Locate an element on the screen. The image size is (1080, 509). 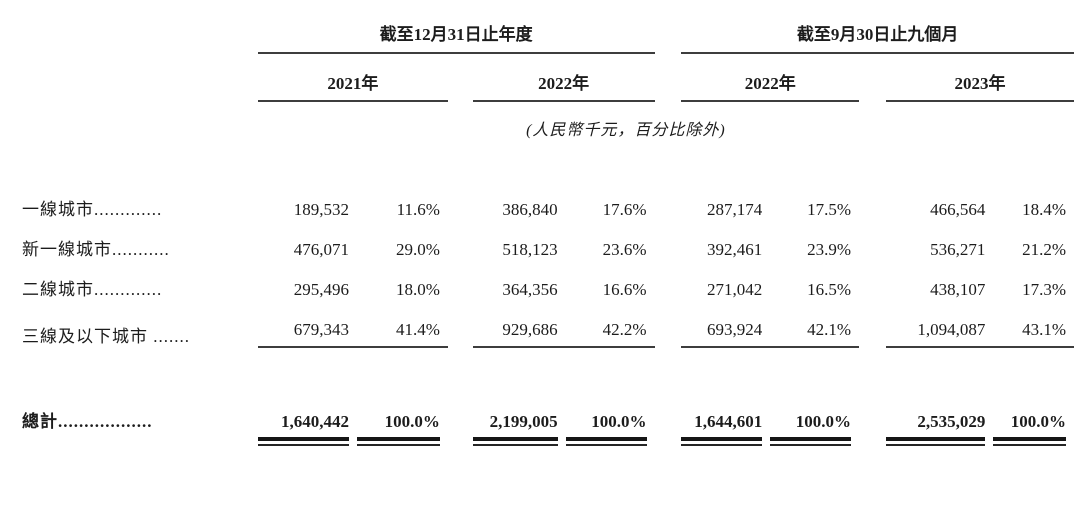
year-header-2022: 2022年 is located at coordinates (563, 77).